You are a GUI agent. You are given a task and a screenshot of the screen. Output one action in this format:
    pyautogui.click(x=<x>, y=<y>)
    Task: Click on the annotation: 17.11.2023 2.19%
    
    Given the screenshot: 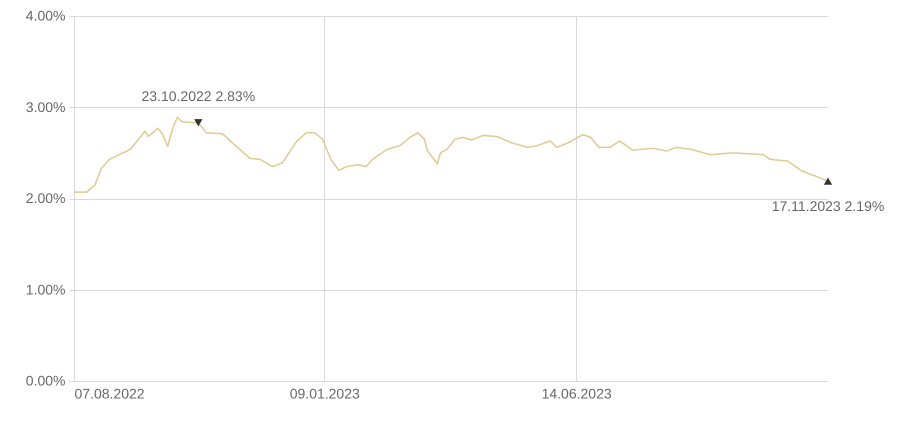 What is the action you would take?
    pyautogui.click(x=828, y=206)
    